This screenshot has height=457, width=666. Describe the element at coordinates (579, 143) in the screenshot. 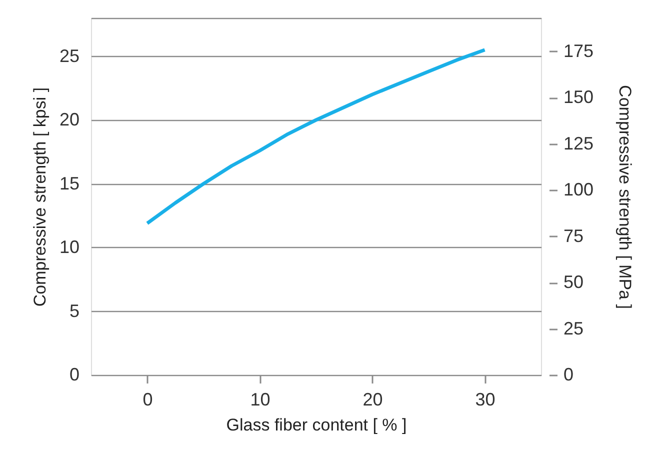

I see `y2-tick-label: 125` at that location.